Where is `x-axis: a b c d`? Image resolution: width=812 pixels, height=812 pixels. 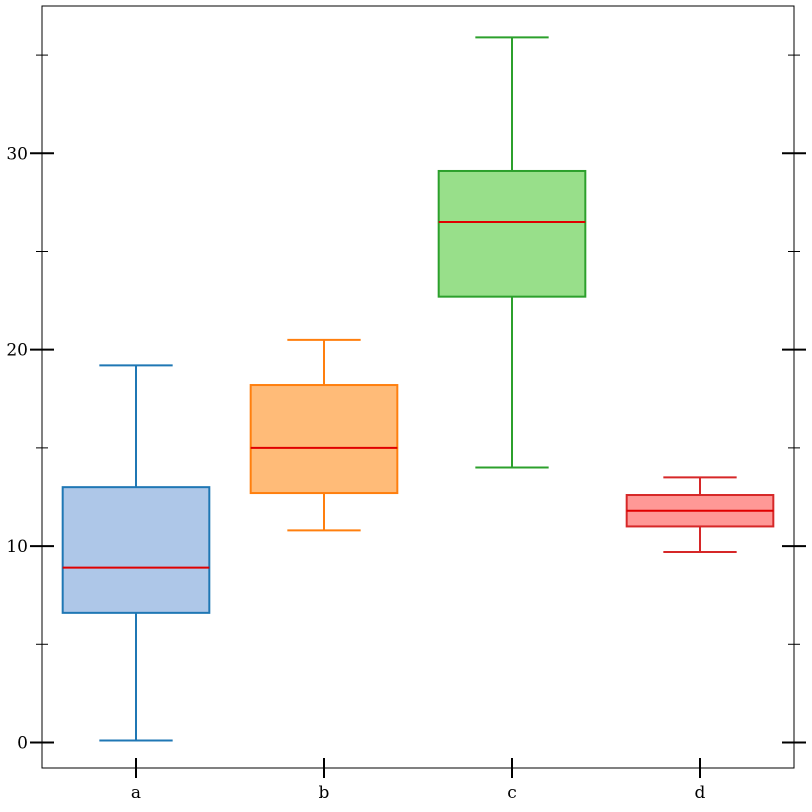
x-axis: a b c d is located at coordinates (418, 780).